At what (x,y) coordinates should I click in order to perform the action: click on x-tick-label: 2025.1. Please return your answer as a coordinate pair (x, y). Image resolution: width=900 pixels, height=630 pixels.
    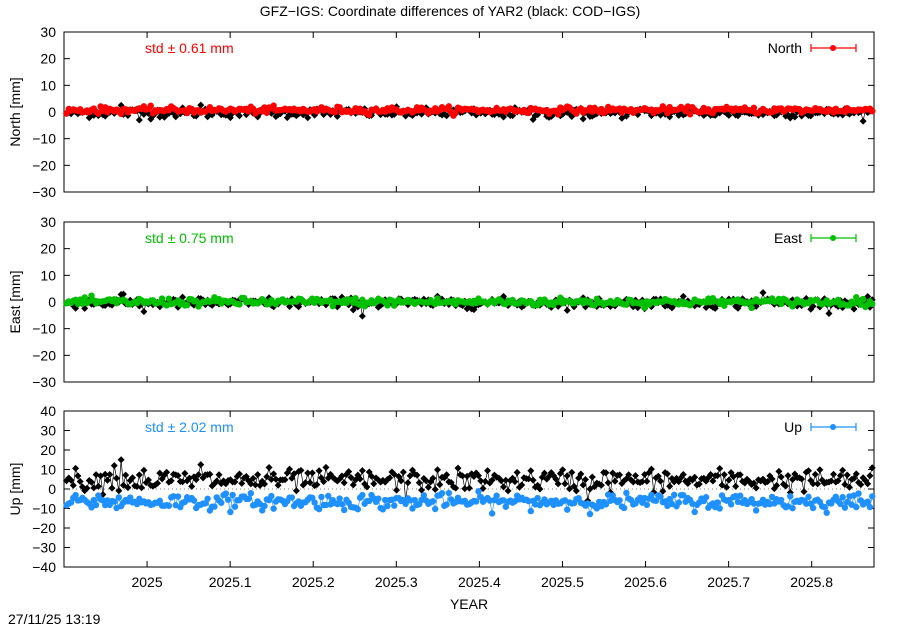
    Looking at the image, I should click on (230, 582).